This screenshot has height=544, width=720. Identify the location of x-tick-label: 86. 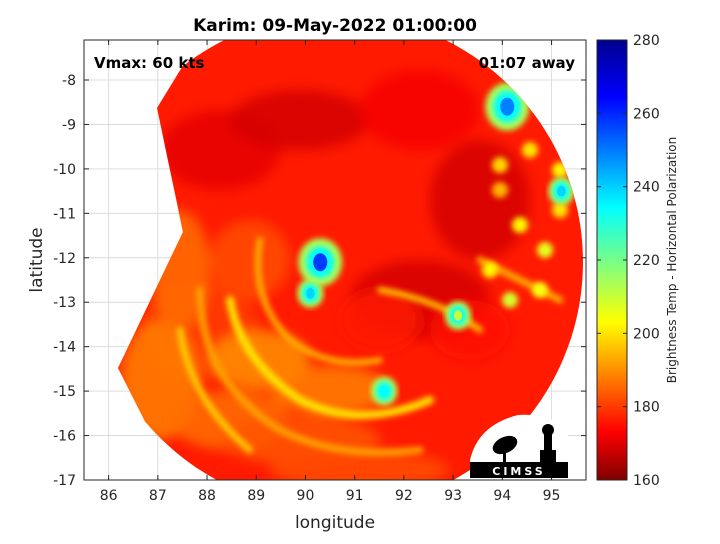
(109, 496).